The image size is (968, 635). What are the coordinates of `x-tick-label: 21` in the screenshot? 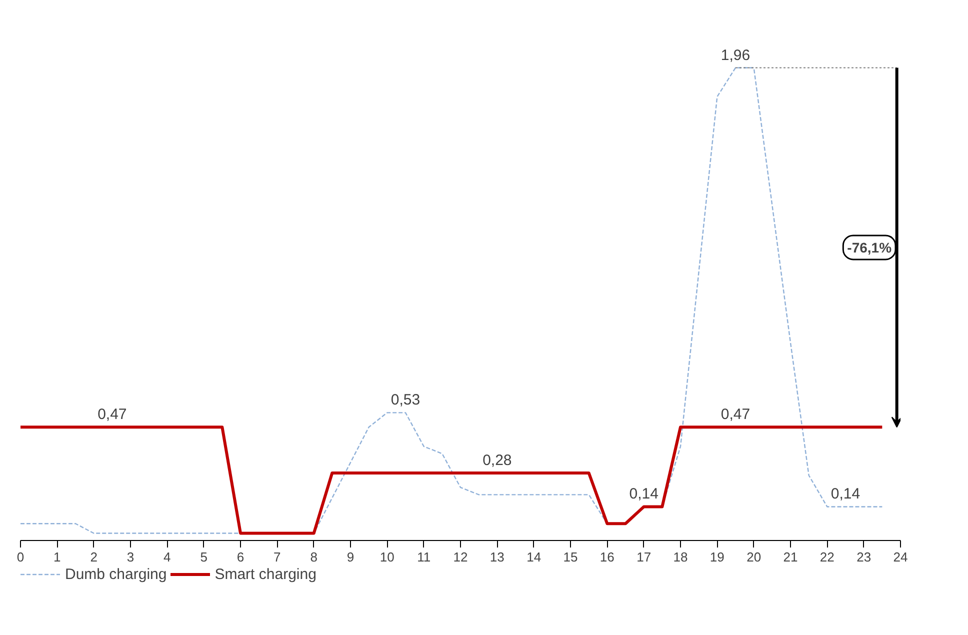 It's located at (790, 557).